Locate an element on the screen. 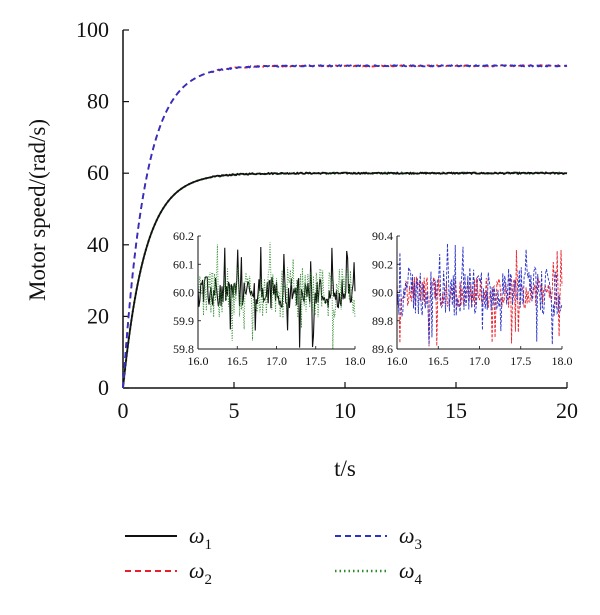  y-tick-label: 0 is located at coordinates (103, 387).